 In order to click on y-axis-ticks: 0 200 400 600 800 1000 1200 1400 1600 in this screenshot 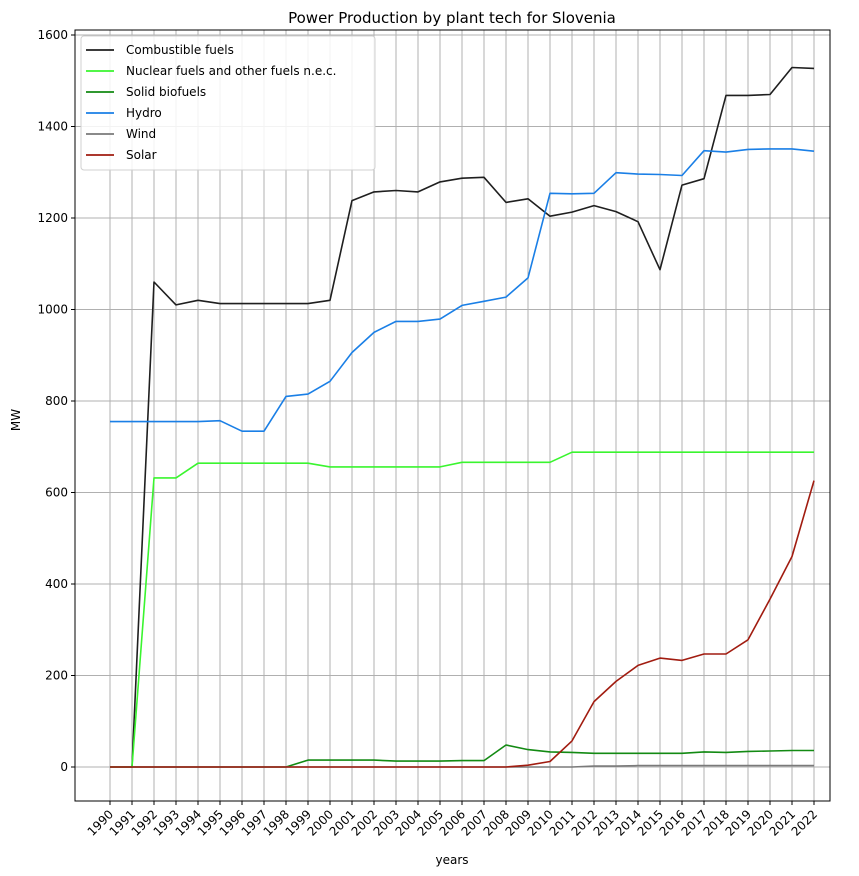, I will do `click(56, 401)`.